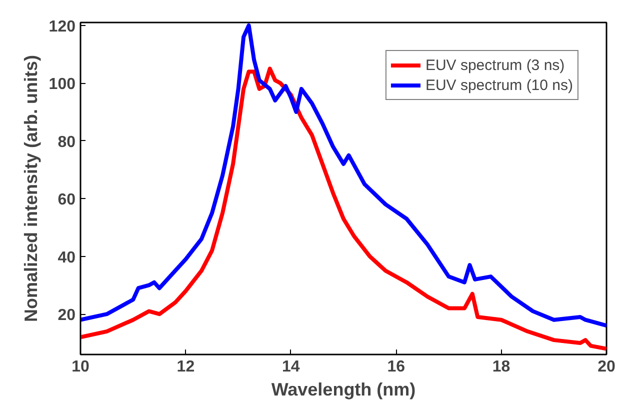 The height and width of the screenshot is (414, 620). Describe the element at coordinates (607, 367) in the screenshot. I see `x-tick-label: 20` at that location.